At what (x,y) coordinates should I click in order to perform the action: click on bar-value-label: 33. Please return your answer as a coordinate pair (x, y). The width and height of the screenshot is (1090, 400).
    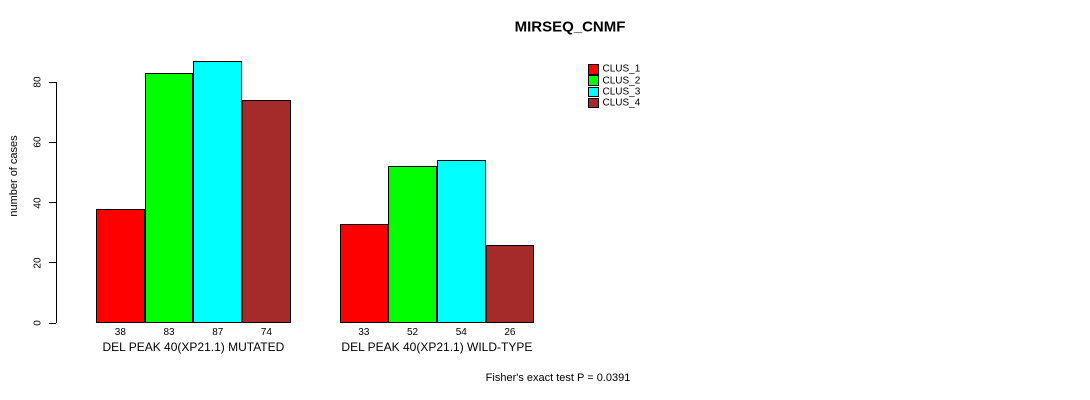
    Looking at the image, I should click on (364, 332).